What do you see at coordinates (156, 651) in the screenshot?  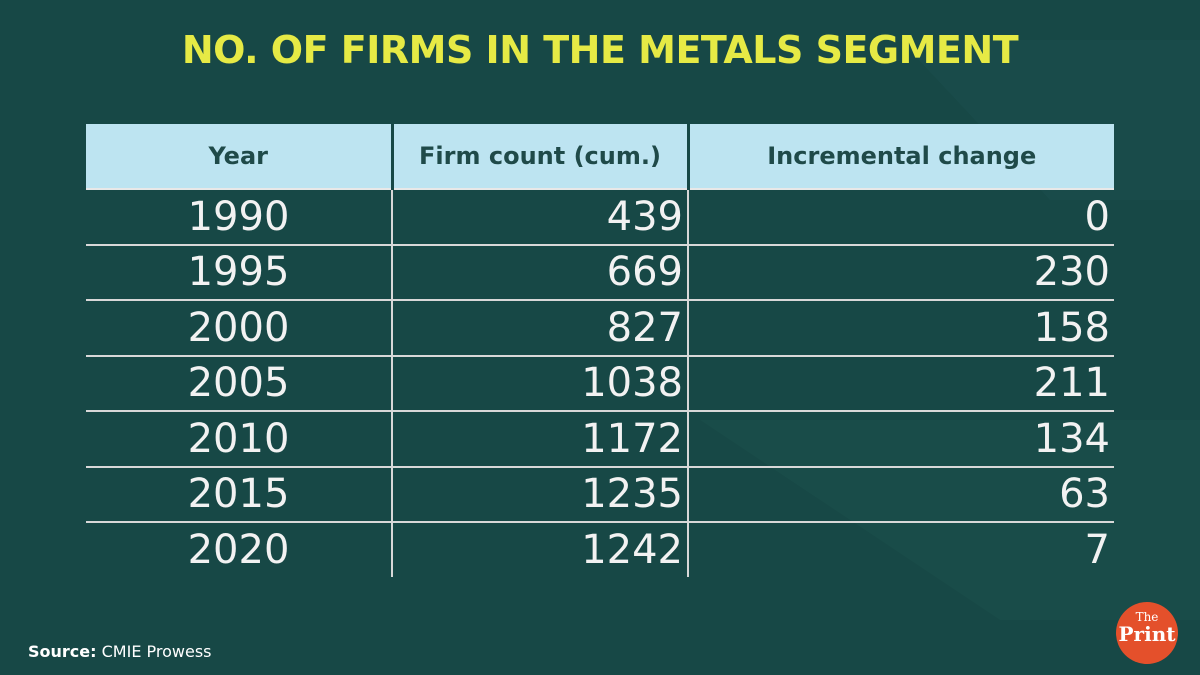 I see `source-text: CMIE Prowess` at bounding box center [156, 651].